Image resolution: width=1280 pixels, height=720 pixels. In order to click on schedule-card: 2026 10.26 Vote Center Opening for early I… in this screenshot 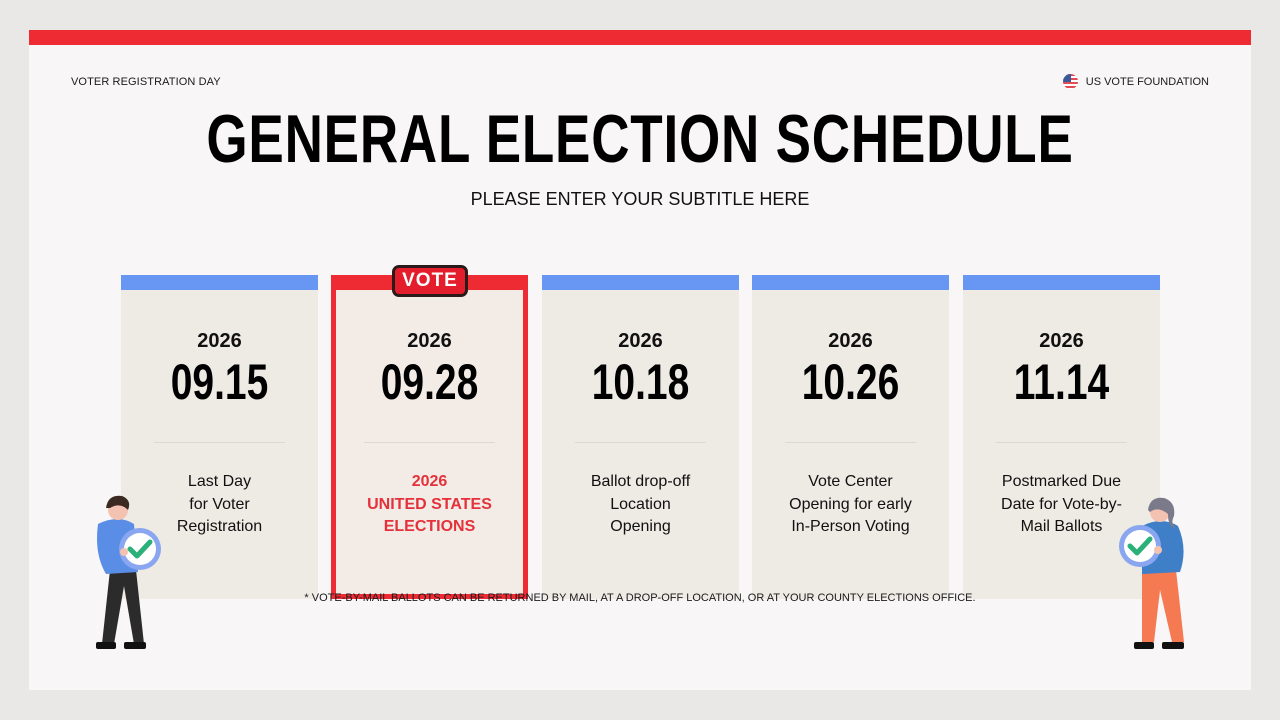, I will do `click(850, 437)`.